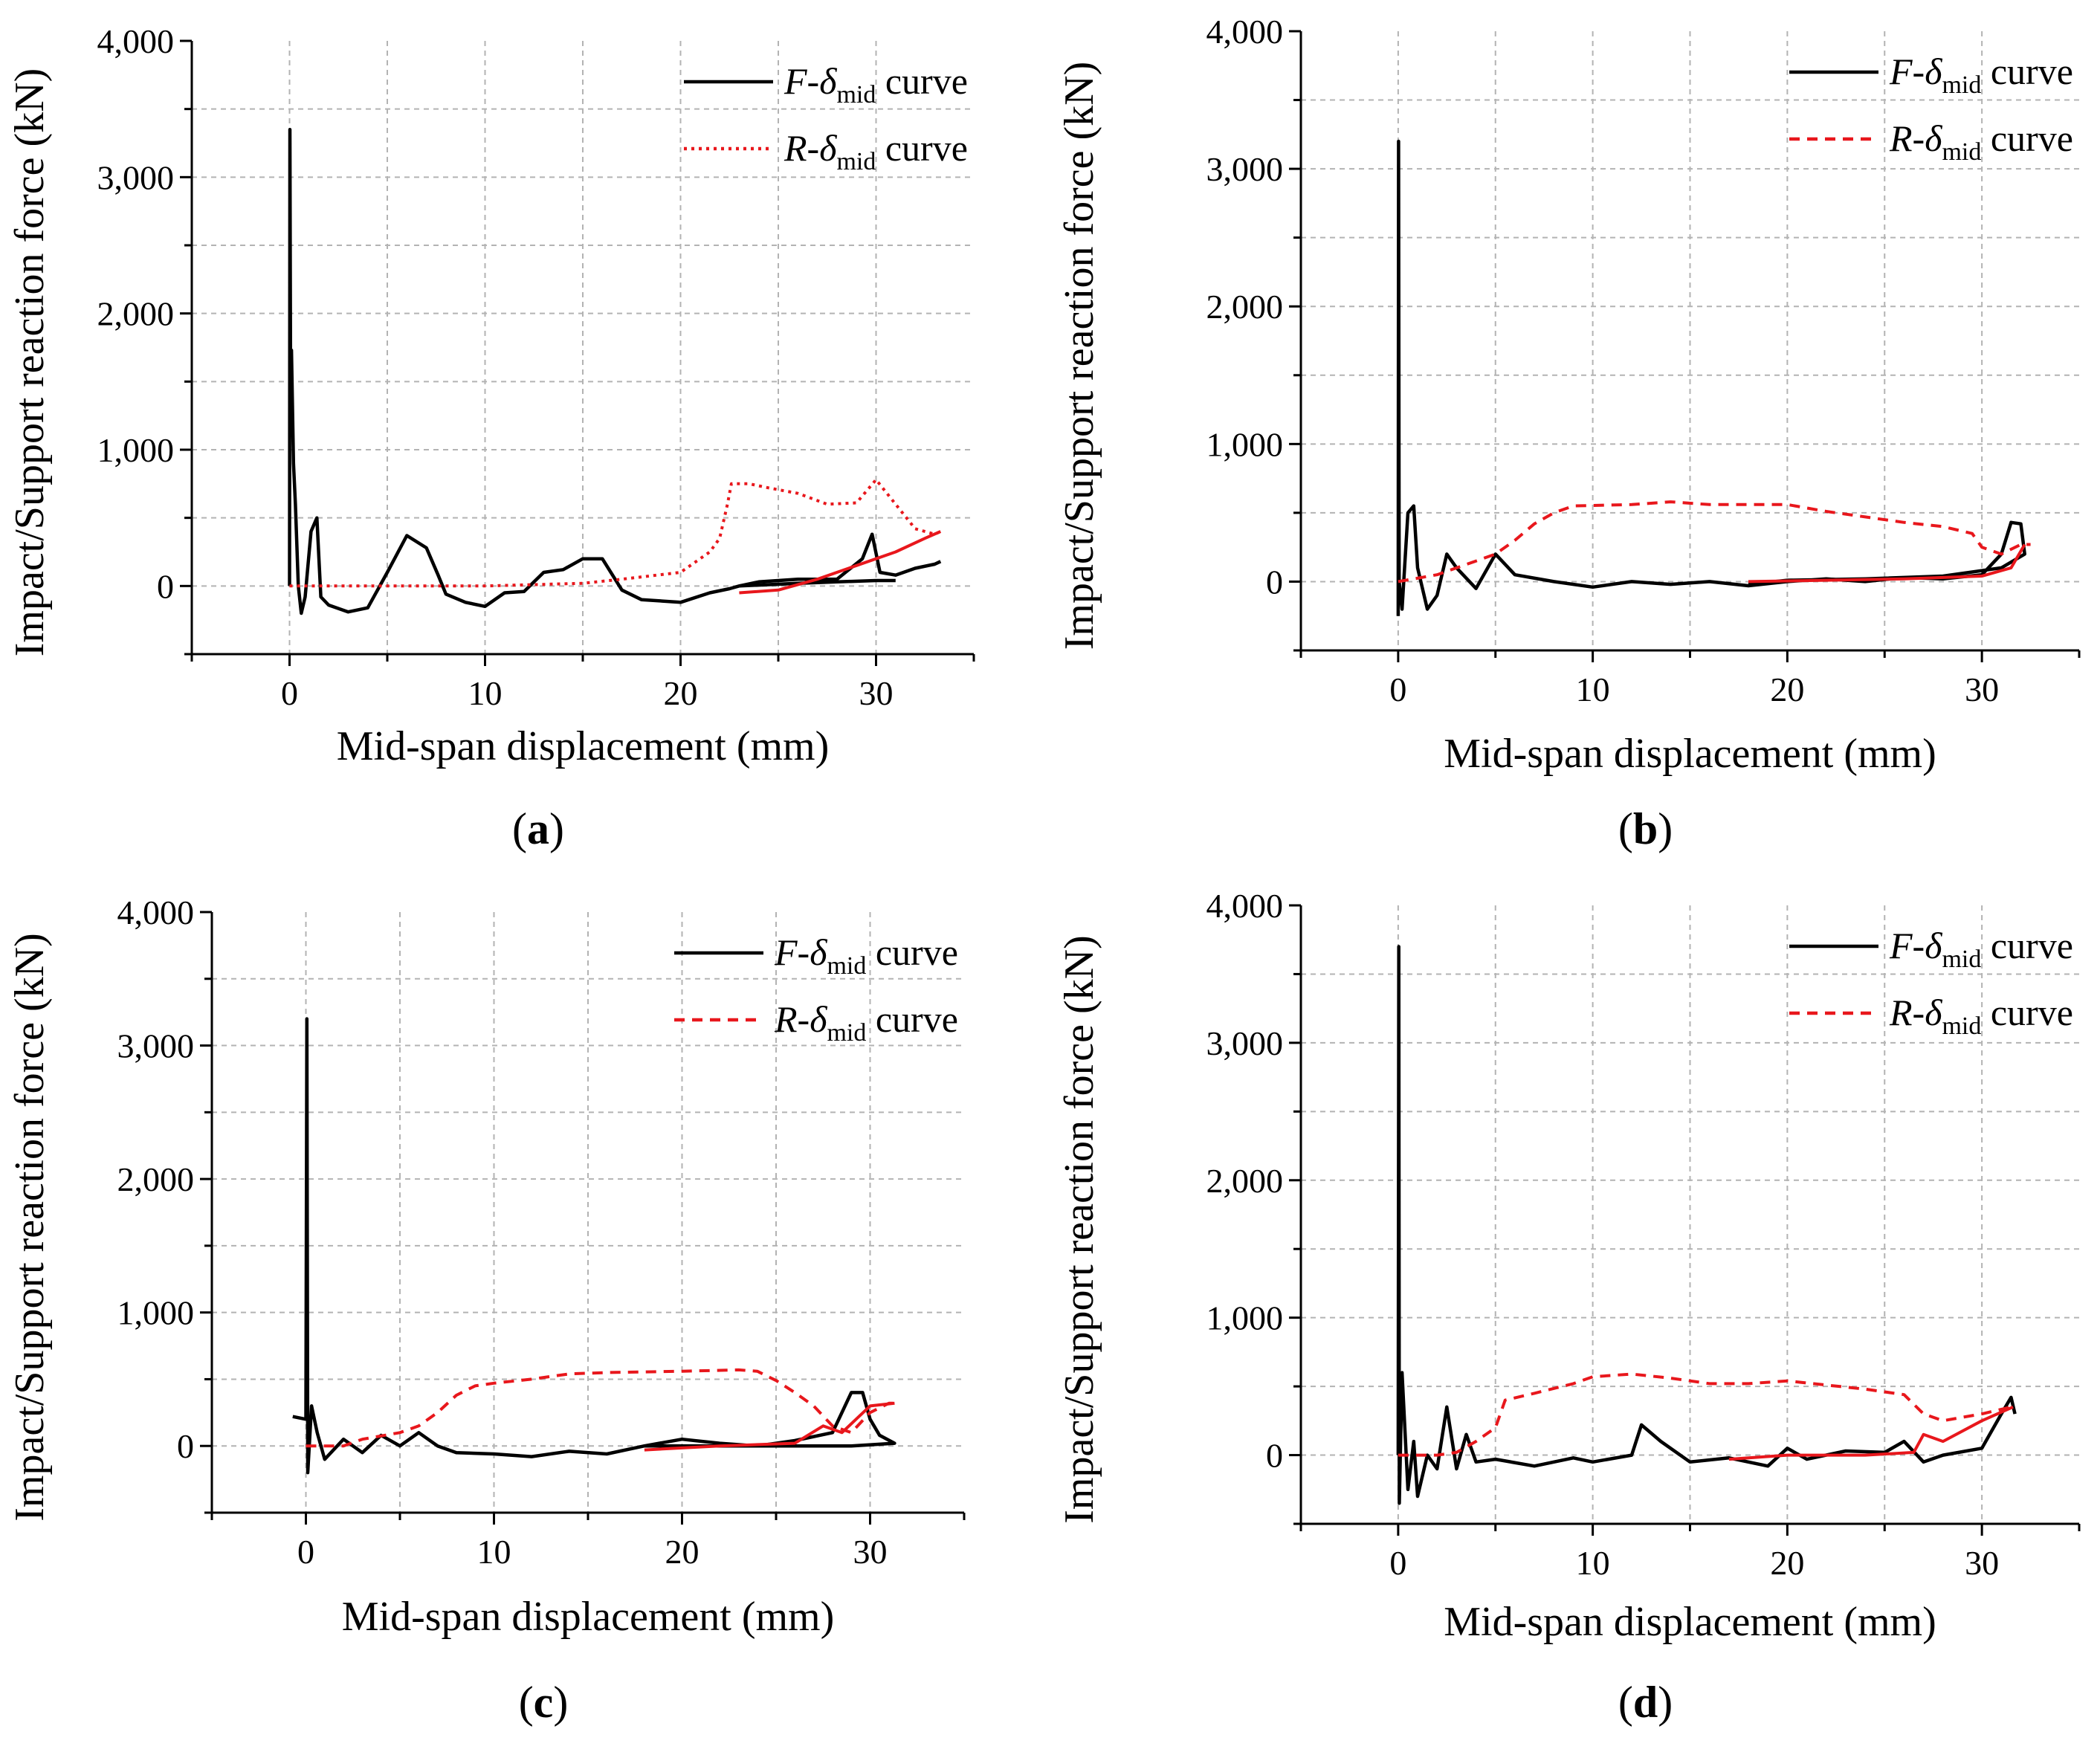 This screenshot has width=2100, height=1755. I want to click on sub-caption: (c), so click(544, 1702).